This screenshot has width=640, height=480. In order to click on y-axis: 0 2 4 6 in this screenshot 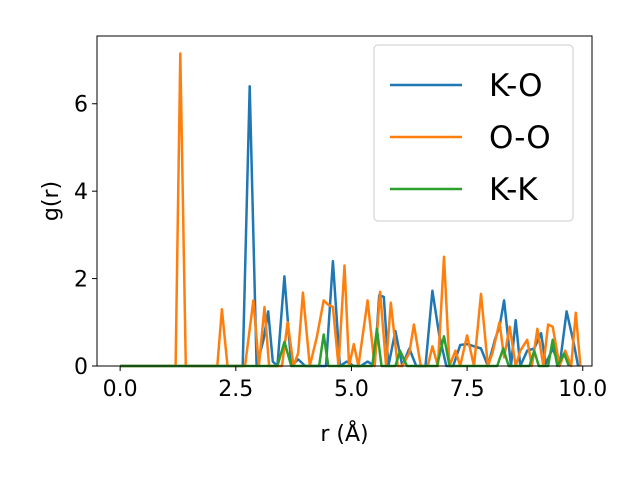, I will do `click(85, 236)`.